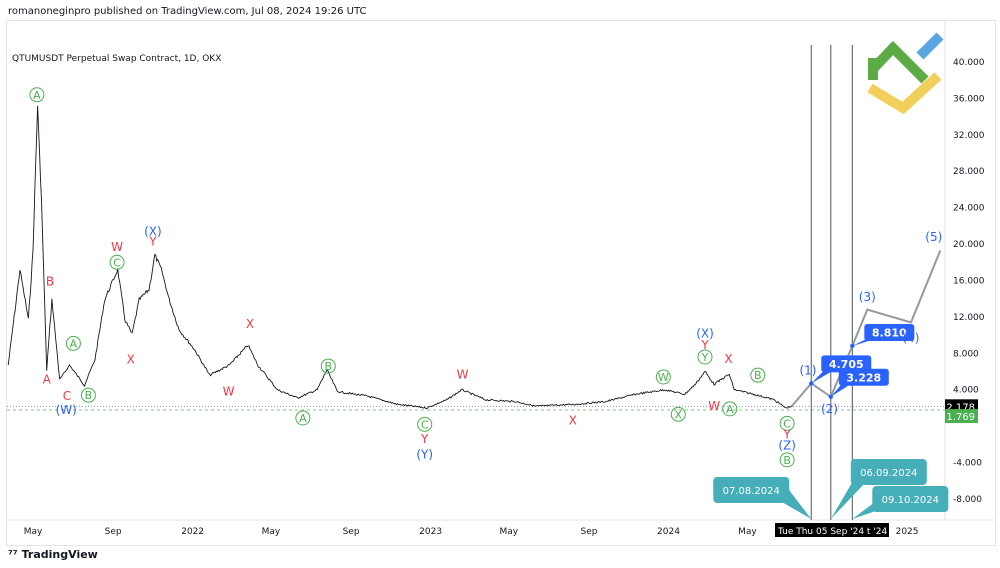 The image size is (1000, 568). What do you see at coordinates (910, 338) in the screenshot?
I see `wave-label: (4)` at bounding box center [910, 338].